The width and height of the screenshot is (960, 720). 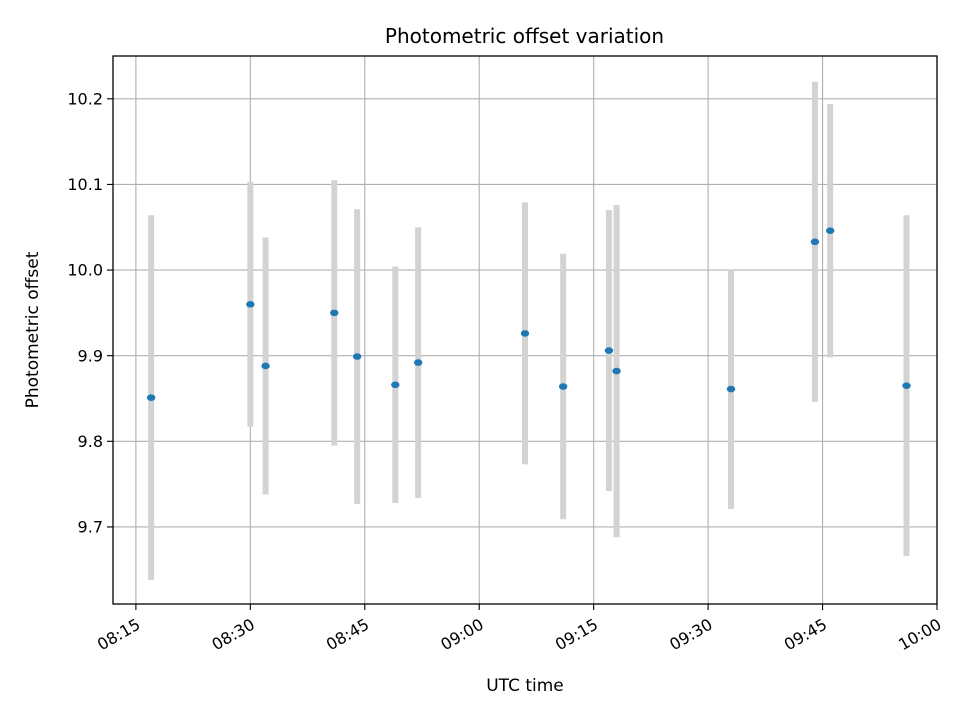 I want to click on y-tick-label: 10.1, so click(x=85, y=184).